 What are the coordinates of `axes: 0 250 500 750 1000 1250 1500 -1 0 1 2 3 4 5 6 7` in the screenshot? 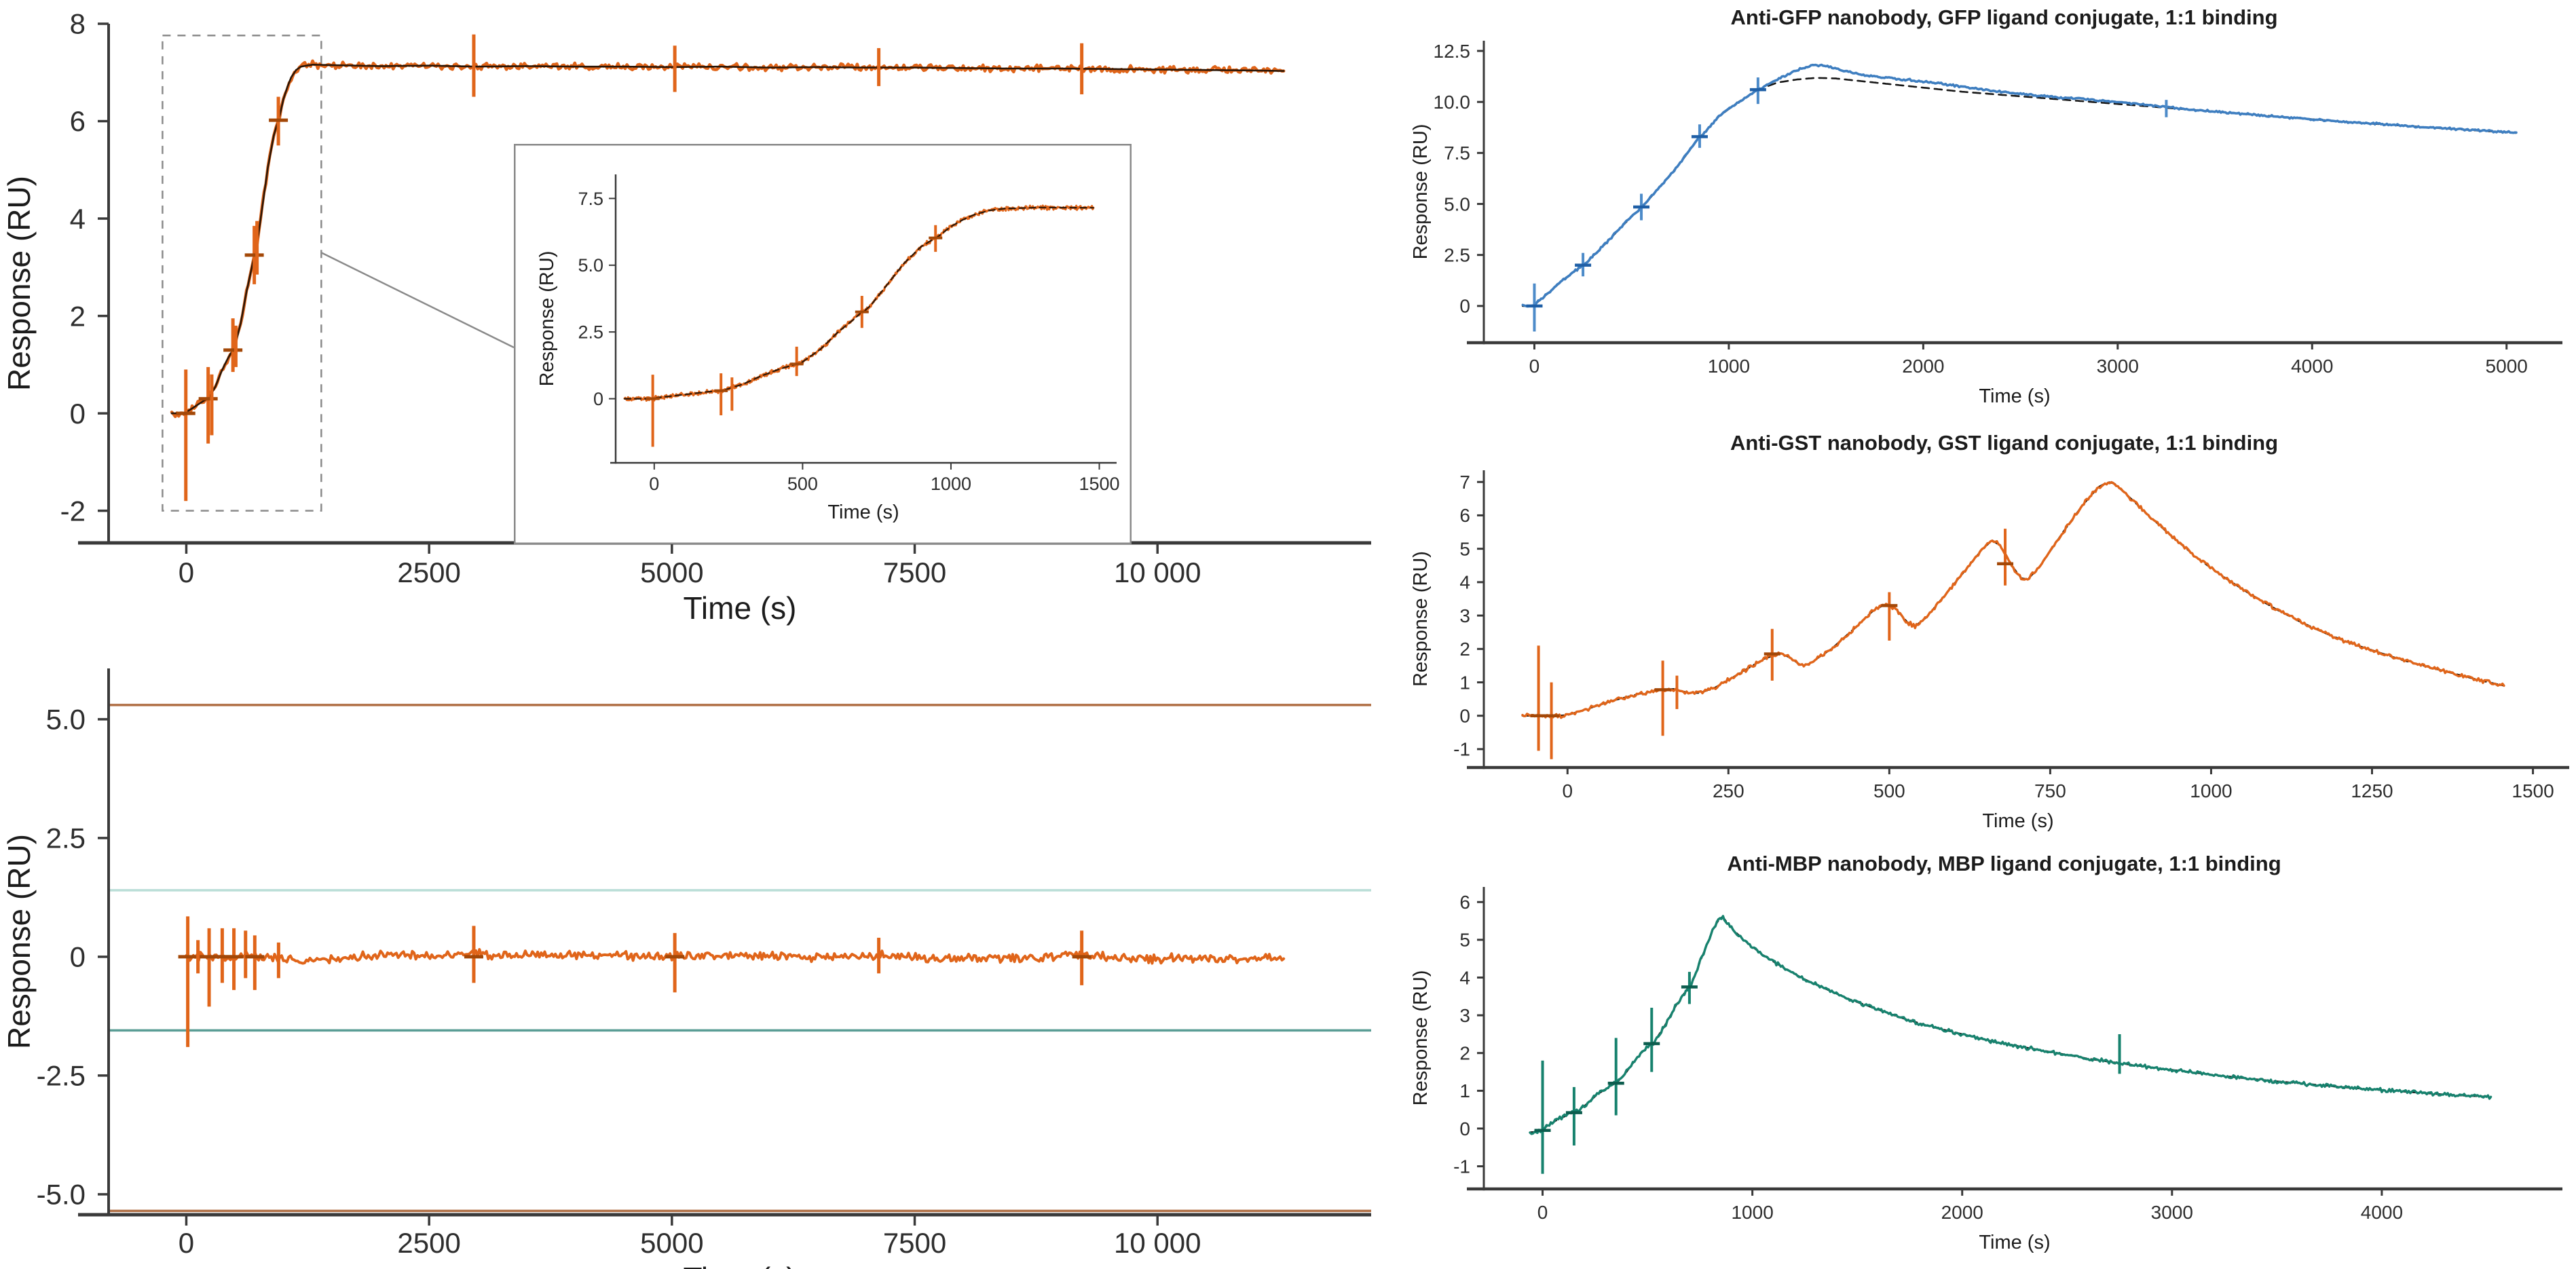 It's located at (2011, 635).